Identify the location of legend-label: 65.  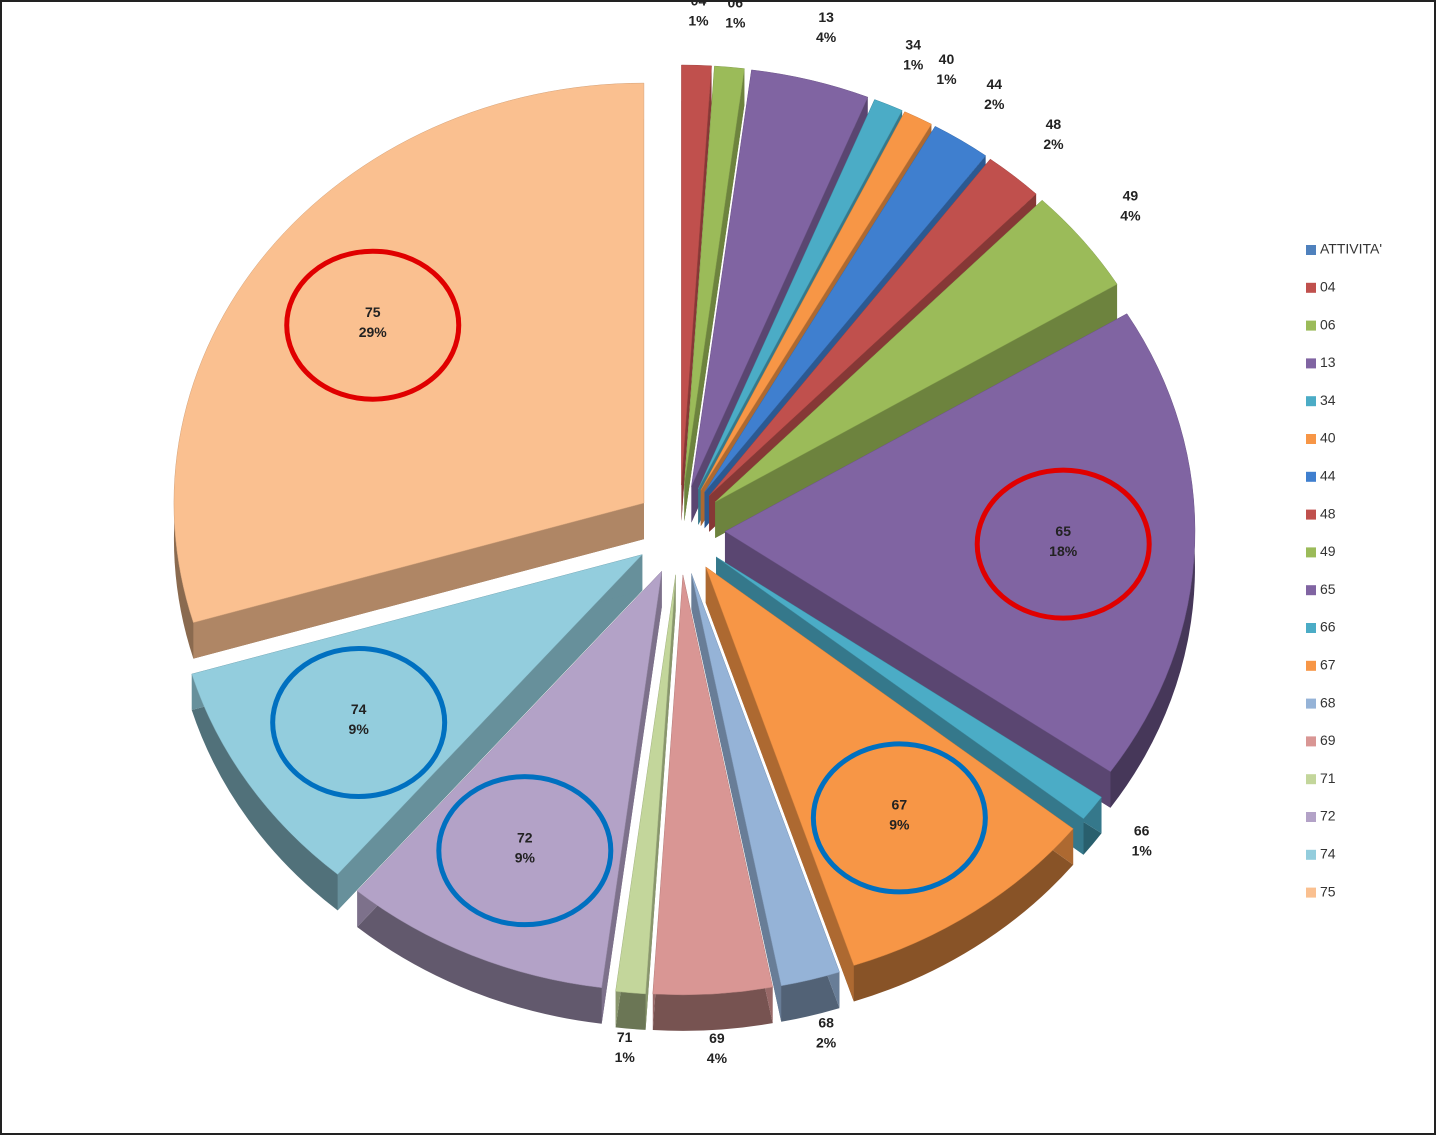
(1328, 589).